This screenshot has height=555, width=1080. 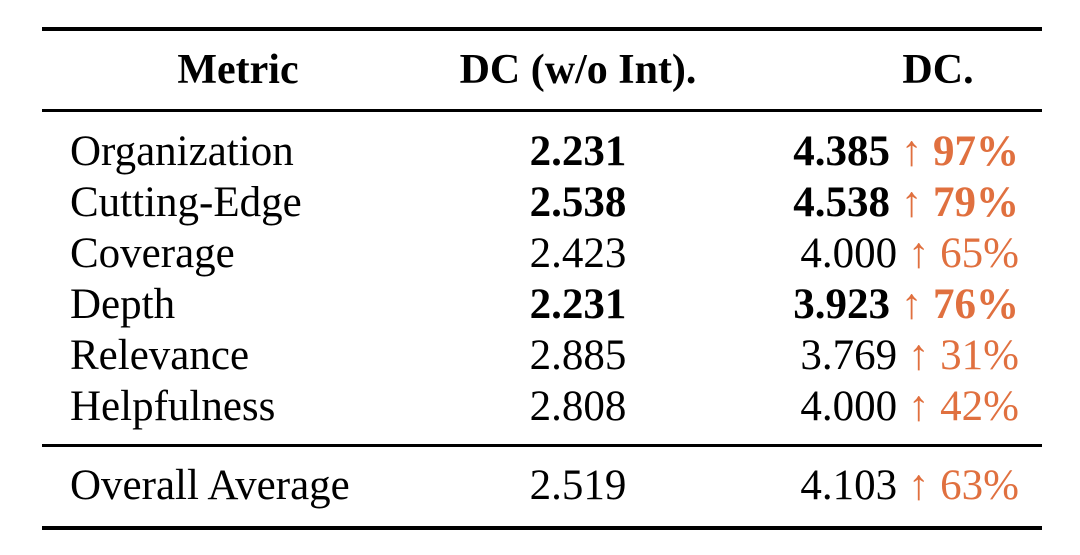 I want to click on average-block: Overall Average 2.519 4.103 ↑ 63%, so click(x=542, y=486).